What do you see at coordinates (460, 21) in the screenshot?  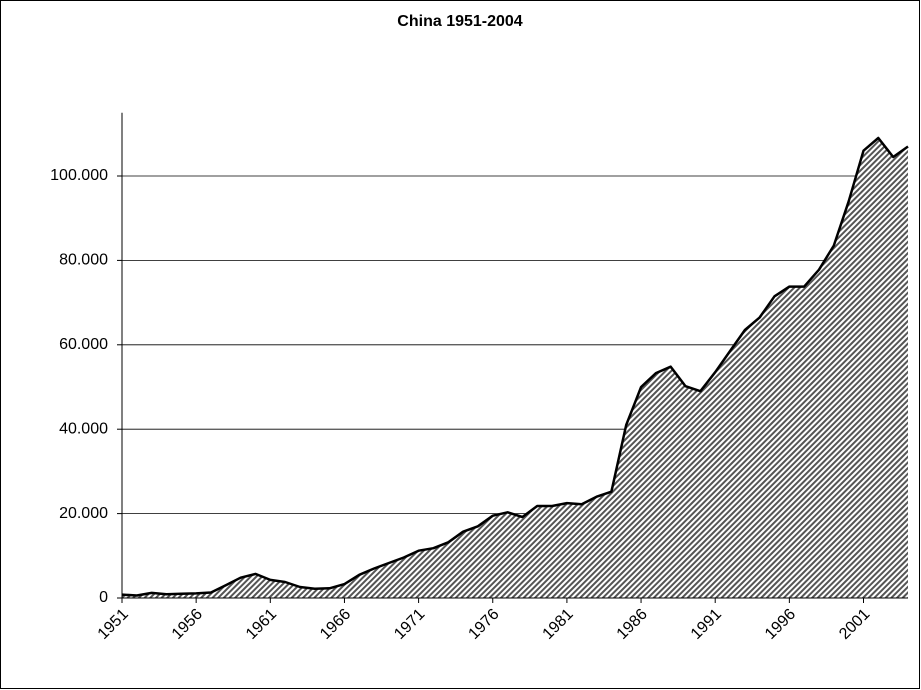 I see `chart-title: China 1951-2004` at bounding box center [460, 21].